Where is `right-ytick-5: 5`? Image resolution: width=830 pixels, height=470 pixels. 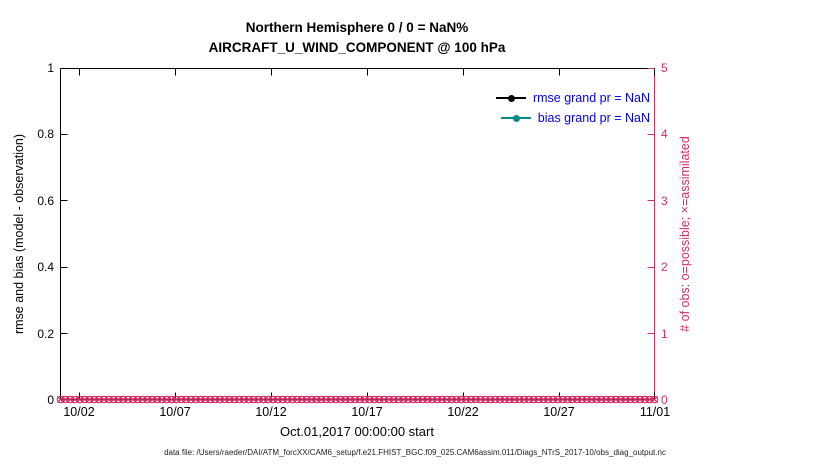 right-ytick-5: 5 is located at coordinates (664, 68).